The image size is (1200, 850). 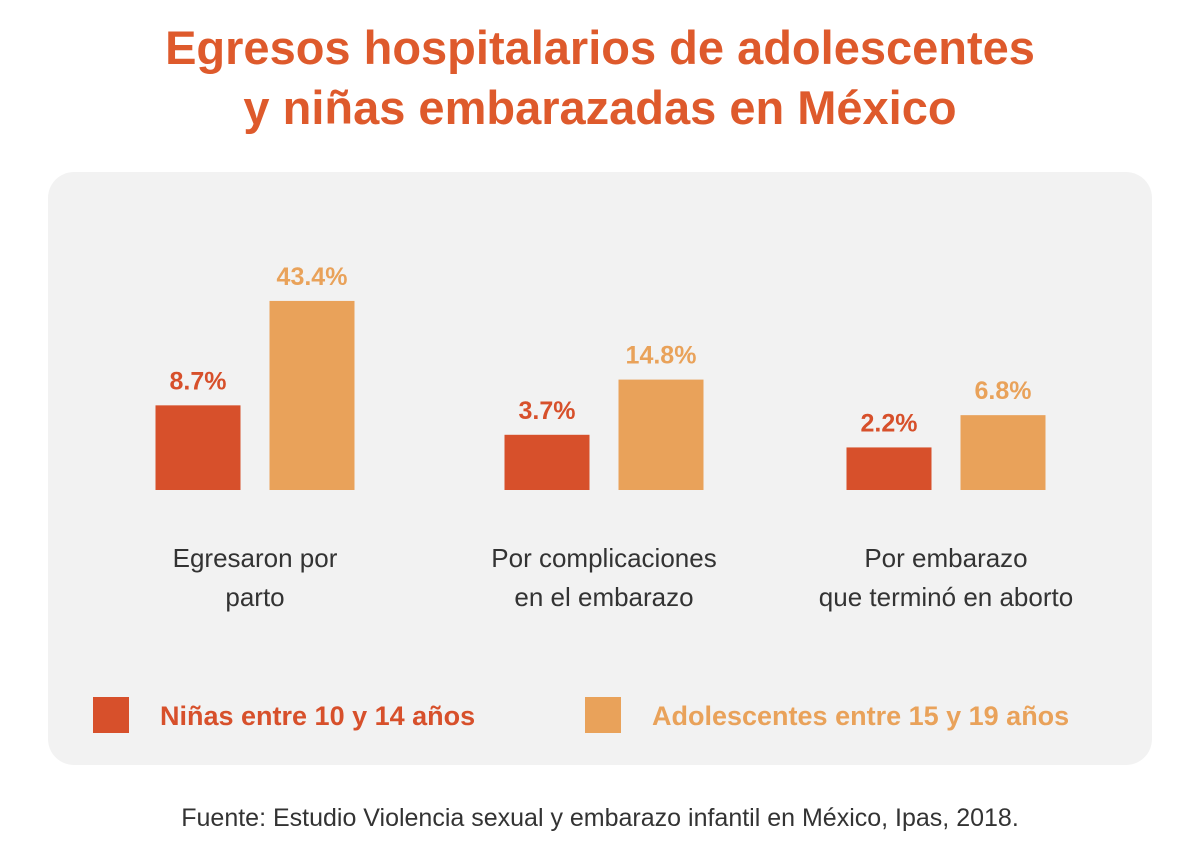 I want to click on data-label: 6.8%, so click(x=1003, y=391).